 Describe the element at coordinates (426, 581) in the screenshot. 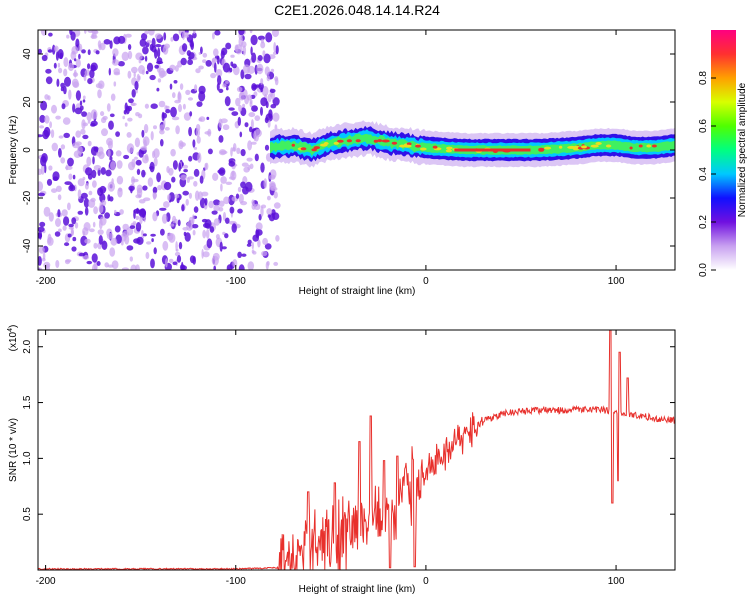

I see `x-tick-label: 0` at that location.